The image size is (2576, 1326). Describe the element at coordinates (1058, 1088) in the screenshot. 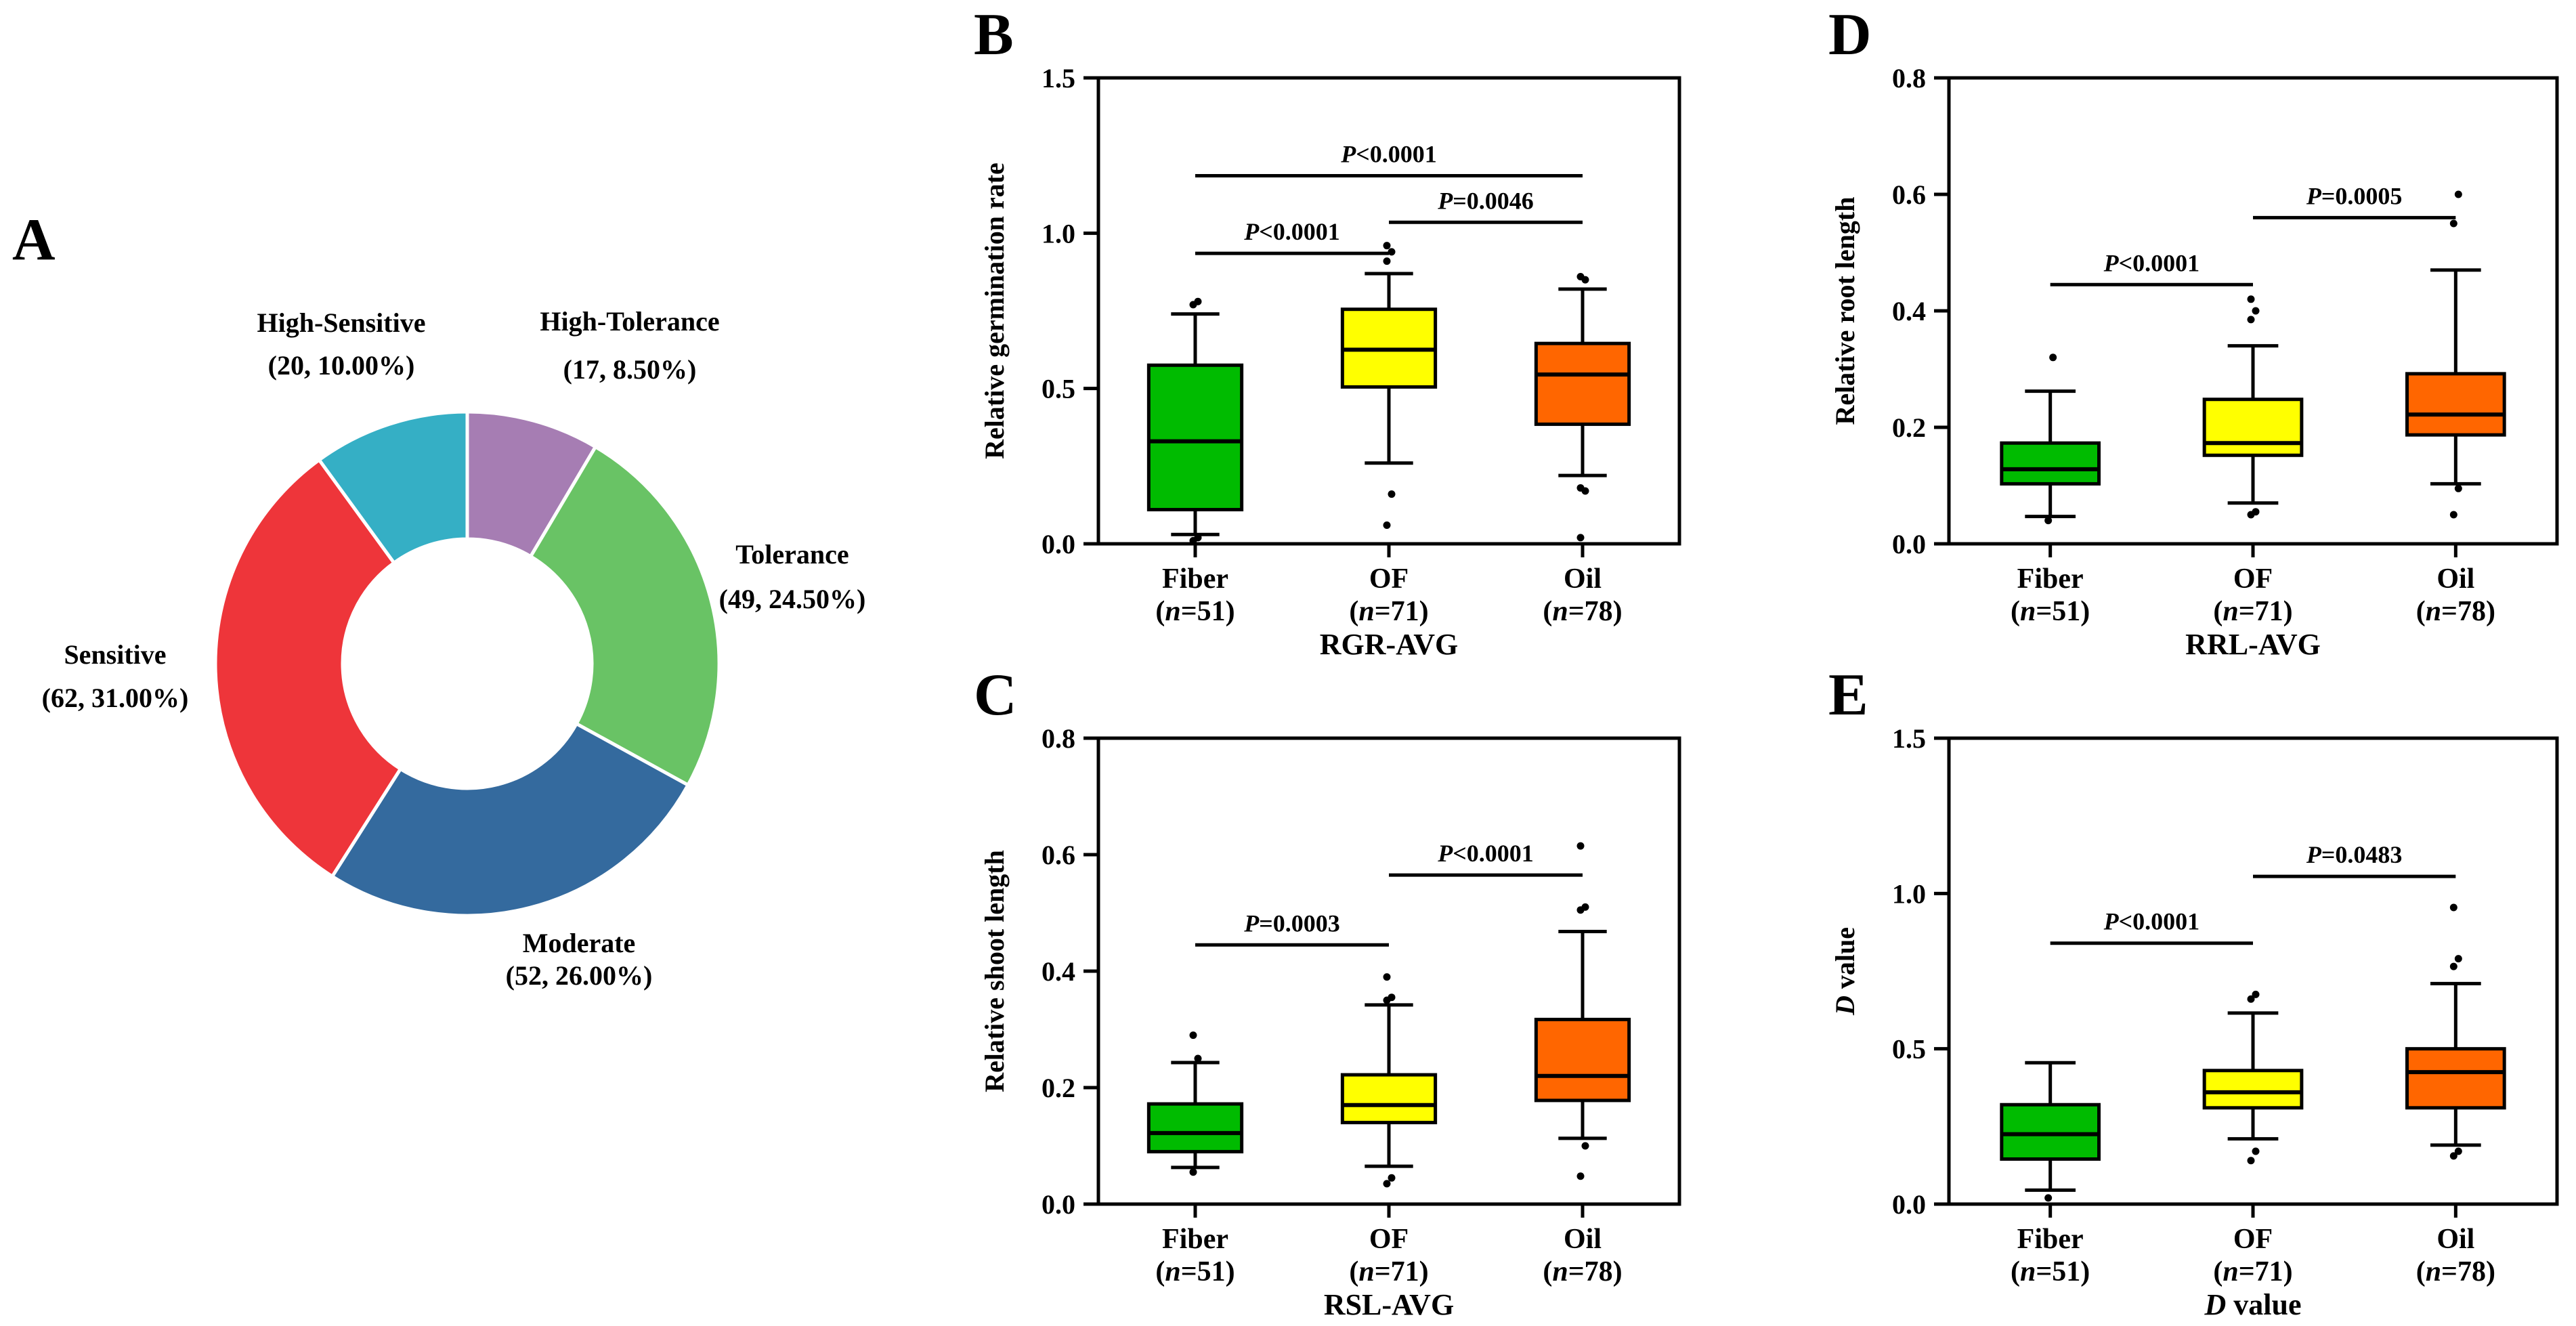

I see `y-tick-label: 0.2` at that location.